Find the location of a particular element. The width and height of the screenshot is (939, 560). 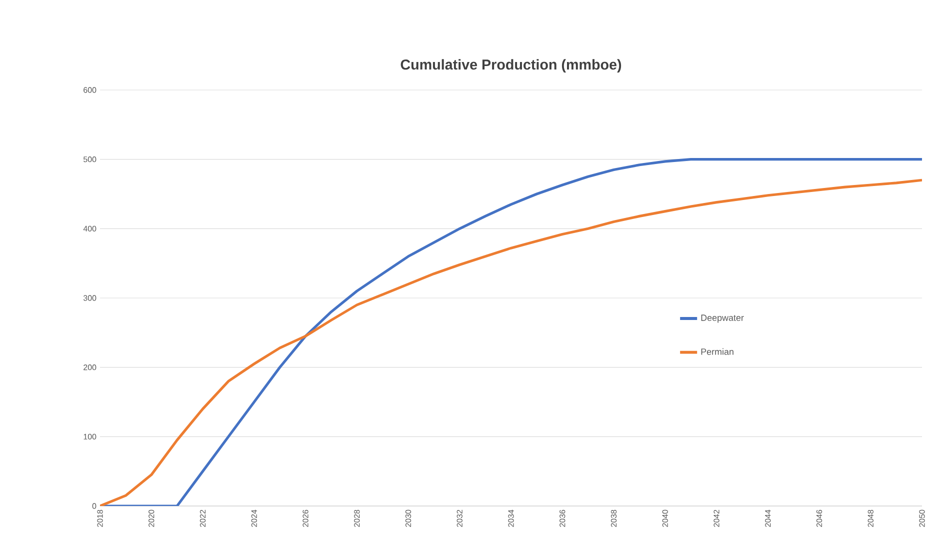

chart-title: Cumulative Production (mmboe) is located at coordinates (511, 66).